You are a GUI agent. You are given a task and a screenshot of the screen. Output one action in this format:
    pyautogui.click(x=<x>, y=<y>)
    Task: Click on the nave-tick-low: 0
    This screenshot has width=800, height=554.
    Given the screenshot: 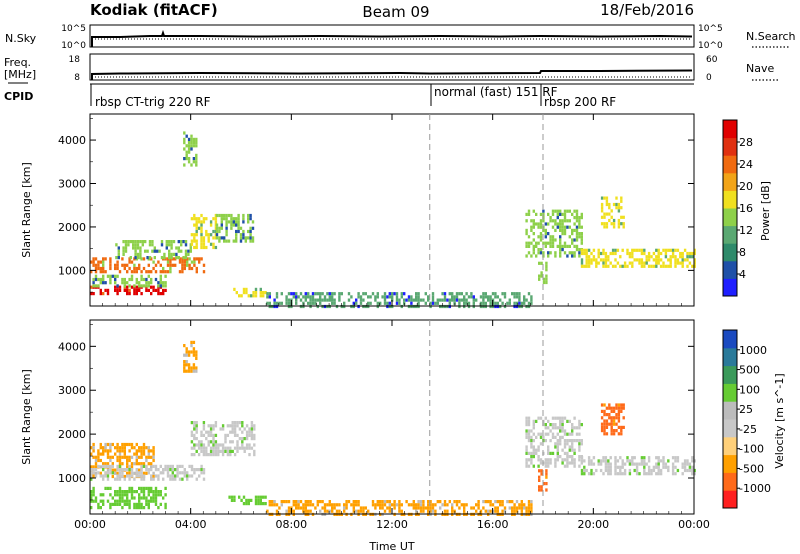 What is the action you would take?
    pyautogui.click(x=709, y=78)
    